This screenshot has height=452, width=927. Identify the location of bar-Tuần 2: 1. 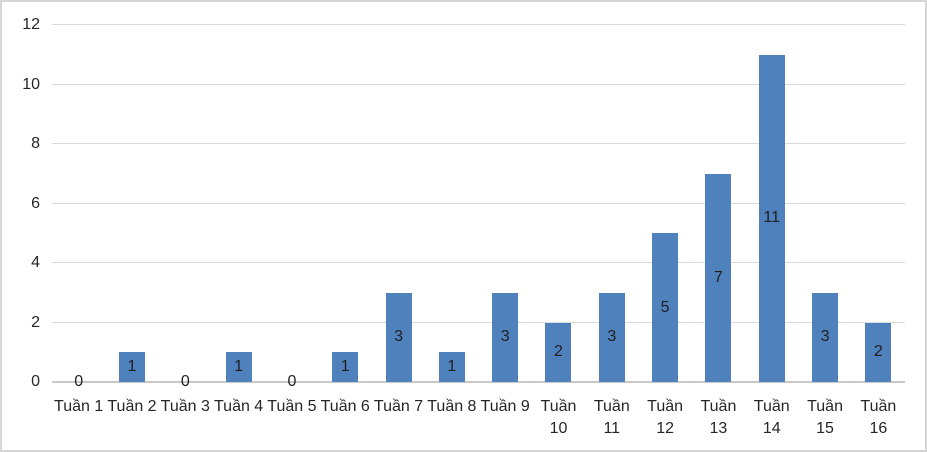
(131, 367).